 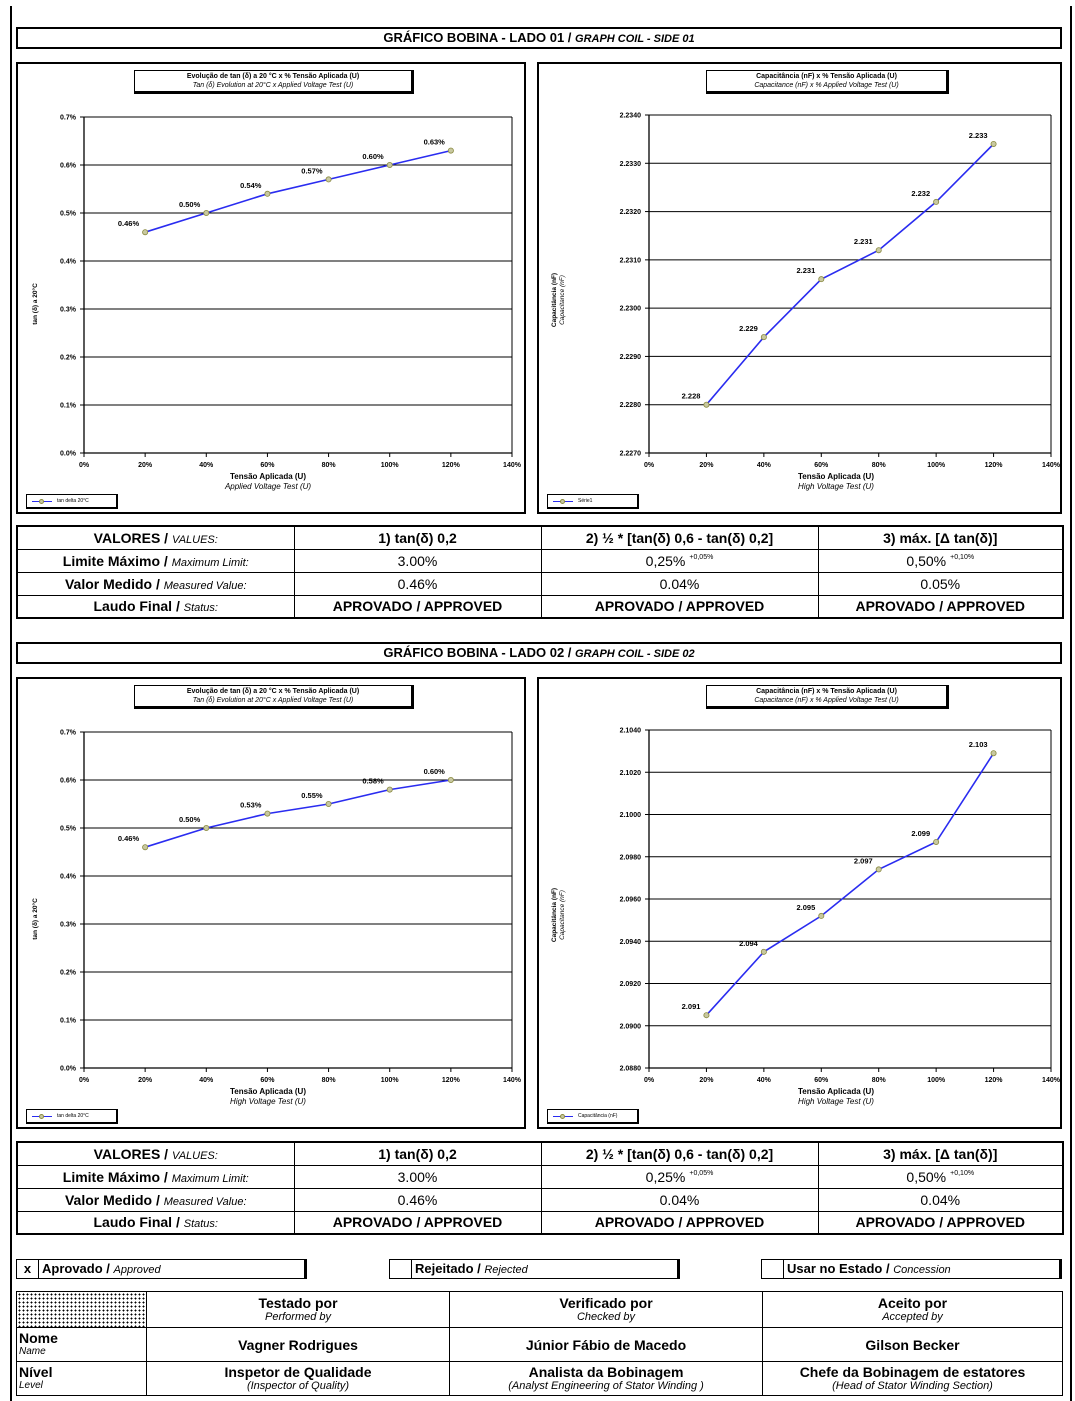 I want to click on tested-by-label-en: Performed by, so click(x=298, y=1317).